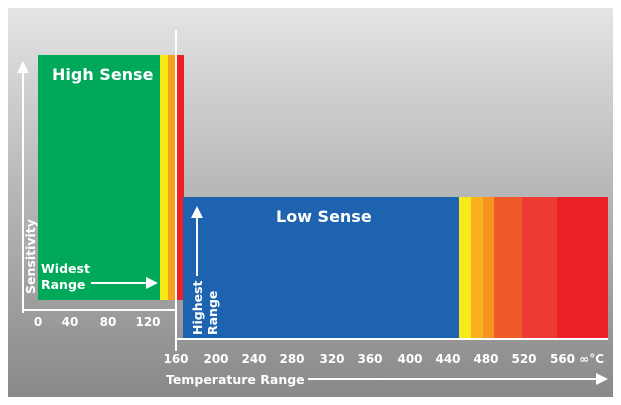 The image size is (621, 405). What do you see at coordinates (164, 177) in the screenshot?
I see `high-sense-heat-band-yellow` at bounding box center [164, 177].